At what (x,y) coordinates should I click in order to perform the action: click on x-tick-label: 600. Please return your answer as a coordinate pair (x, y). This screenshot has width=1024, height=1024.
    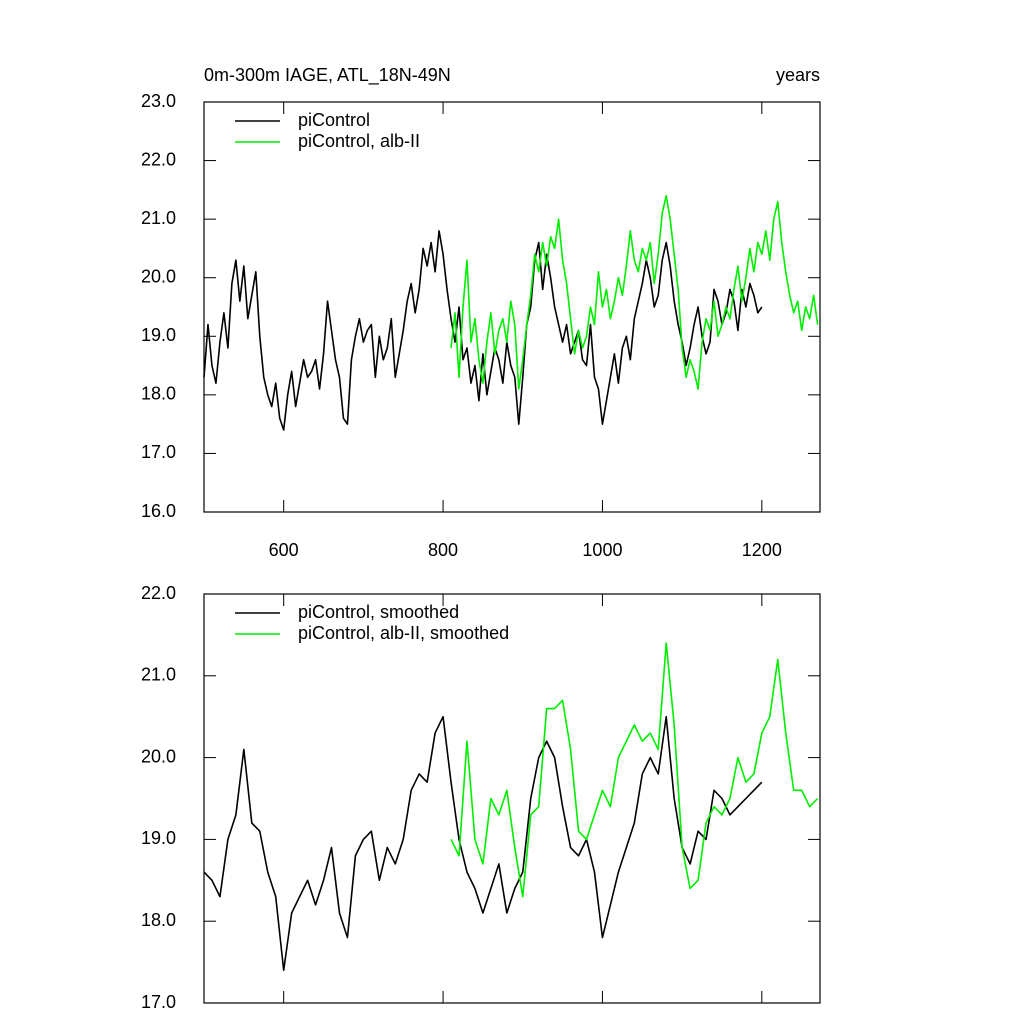
    Looking at the image, I should click on (284, 550).